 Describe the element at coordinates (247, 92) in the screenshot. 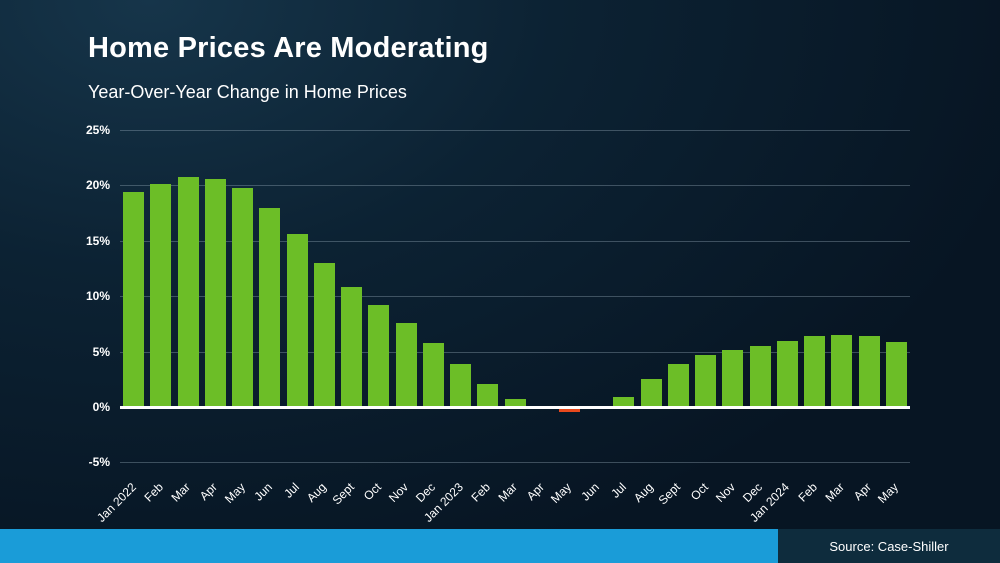

I see `page-subtitle: Year-Over-Year Change in Home Prices` at that location.